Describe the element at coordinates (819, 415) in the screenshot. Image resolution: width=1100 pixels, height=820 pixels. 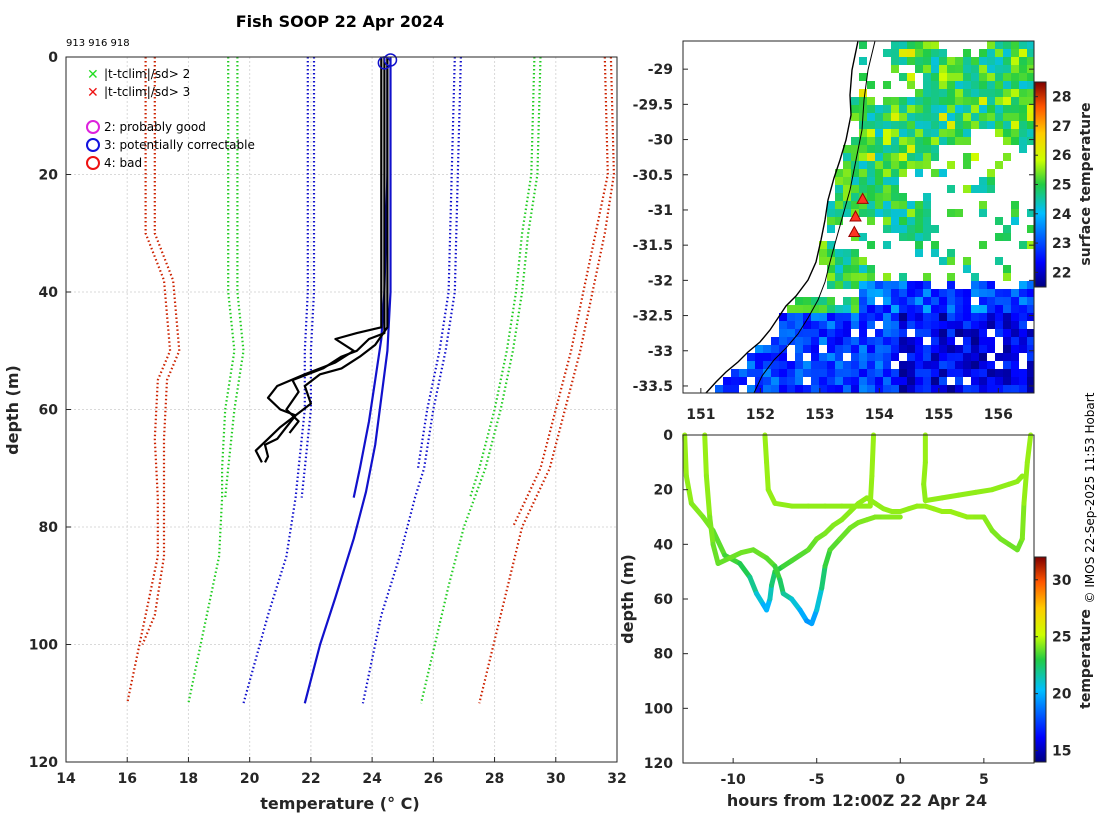
I see `map-x-tick-label: 153` at that location.